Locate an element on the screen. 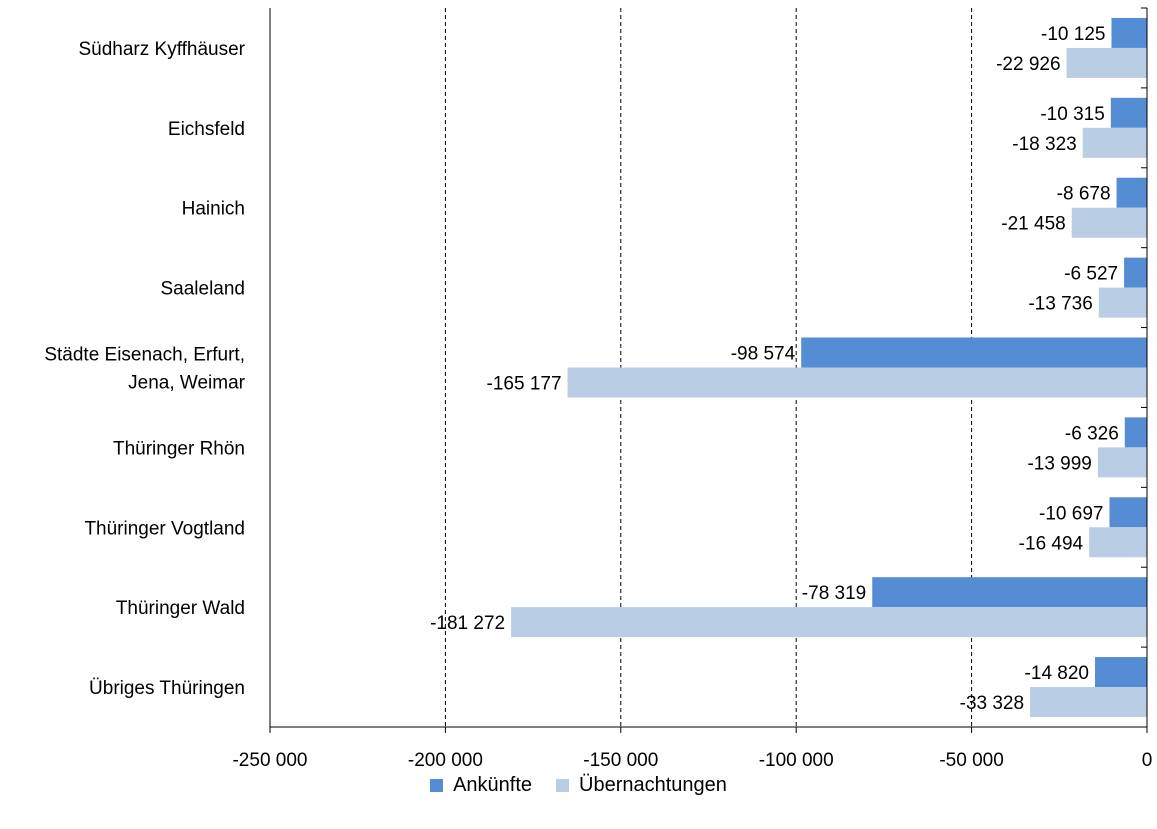 Image resolution: width=1157 pixels, height=829 pixels. category-label: Thüringer Wald is located at coordinates (180, 608).